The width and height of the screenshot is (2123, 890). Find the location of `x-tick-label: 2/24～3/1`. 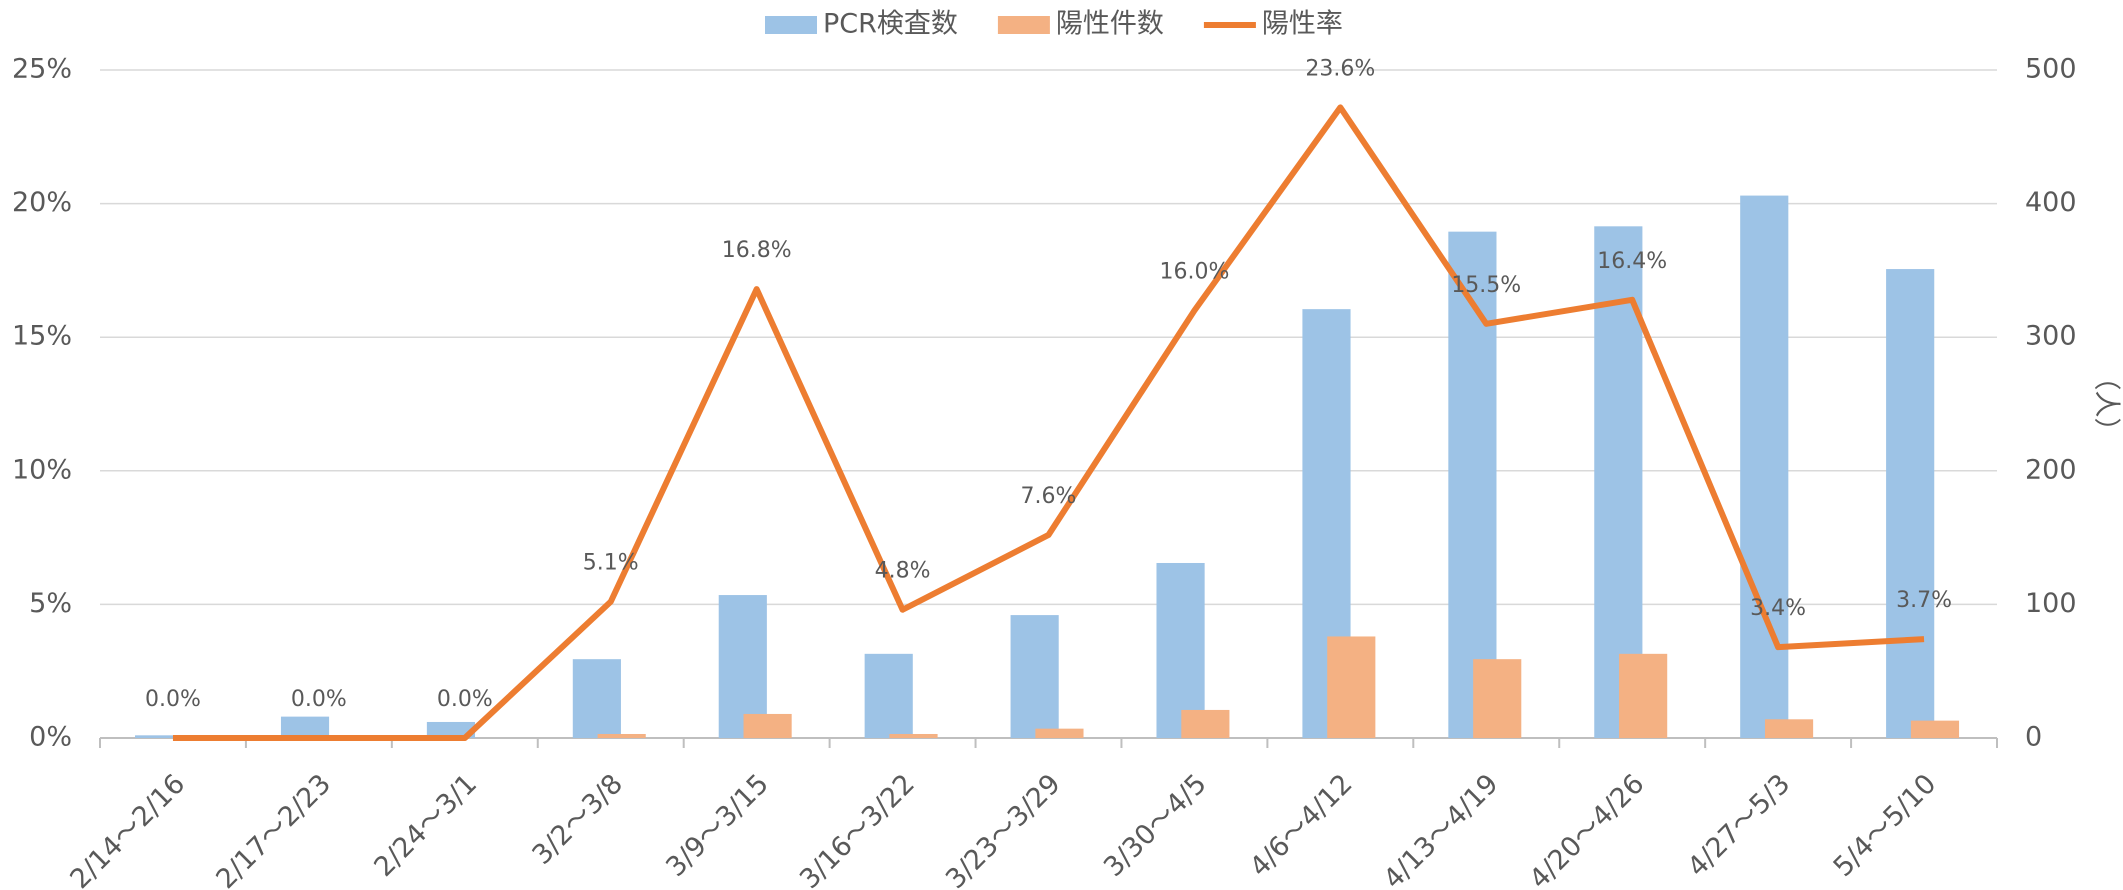

x-tick-label: 2/24～3/1 is located at coordinates (425, 825).